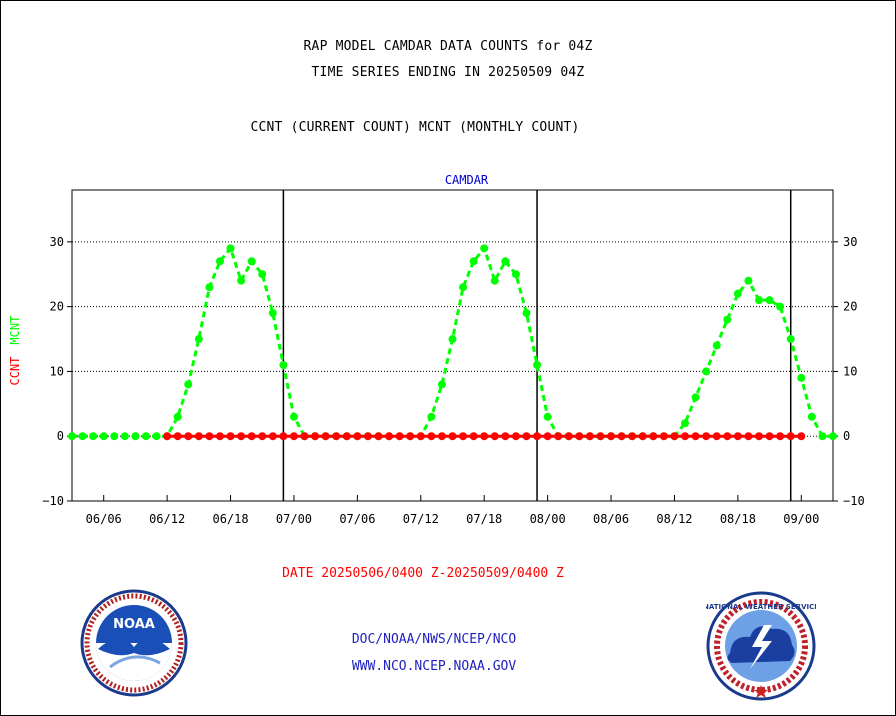 This screenshot has width=896, height=716. What do you see at coordinates (357, 519) in the screenshot?
I see `x-tick-label: 07/06` at bounding box center [357, 519].